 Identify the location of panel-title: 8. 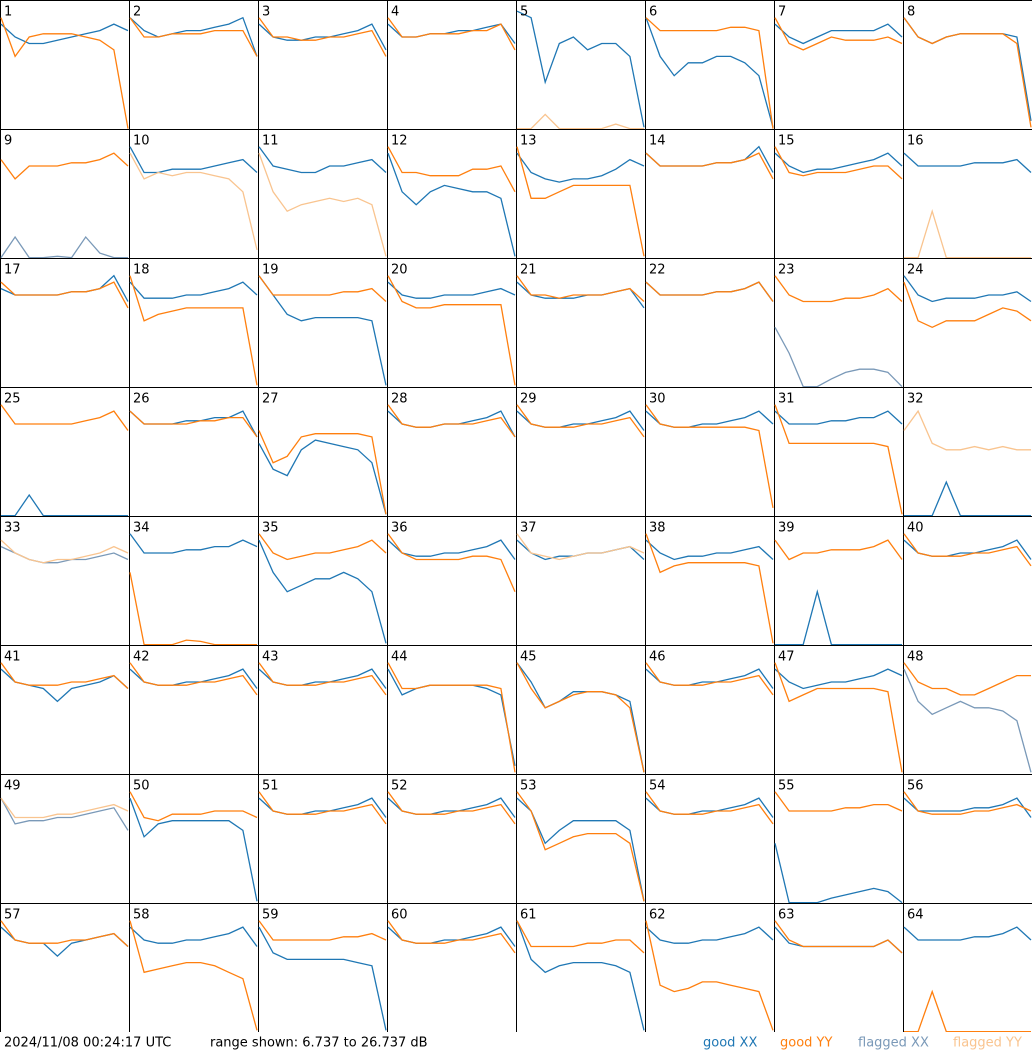
(911, 12).